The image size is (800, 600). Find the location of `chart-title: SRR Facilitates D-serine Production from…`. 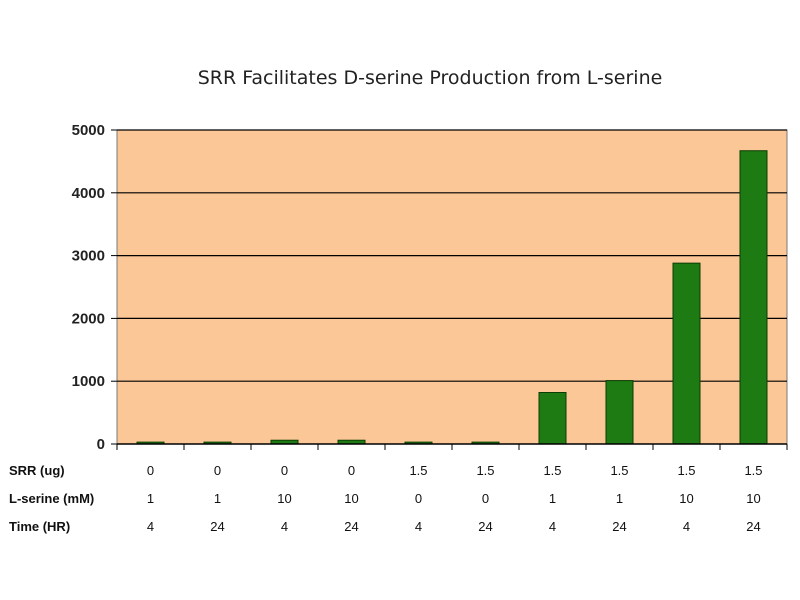

chart-title: SRR Facilitates D-serine Production from… is located at coordinates (430, 78).